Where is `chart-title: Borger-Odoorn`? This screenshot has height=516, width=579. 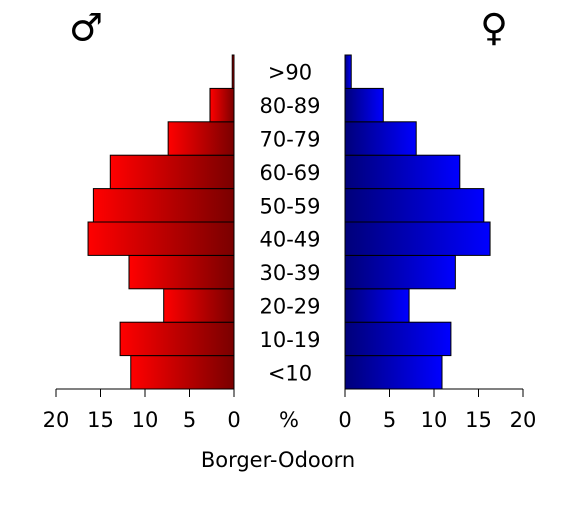
chart-title: Borger-Odoorn is located at coordinates (278, 460).